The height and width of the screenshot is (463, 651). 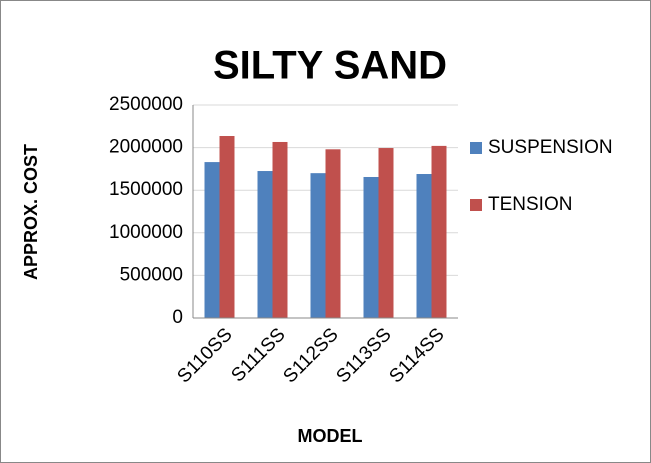 I want to click on legend-label: SUSPENSION, so click(x=550, y=147).